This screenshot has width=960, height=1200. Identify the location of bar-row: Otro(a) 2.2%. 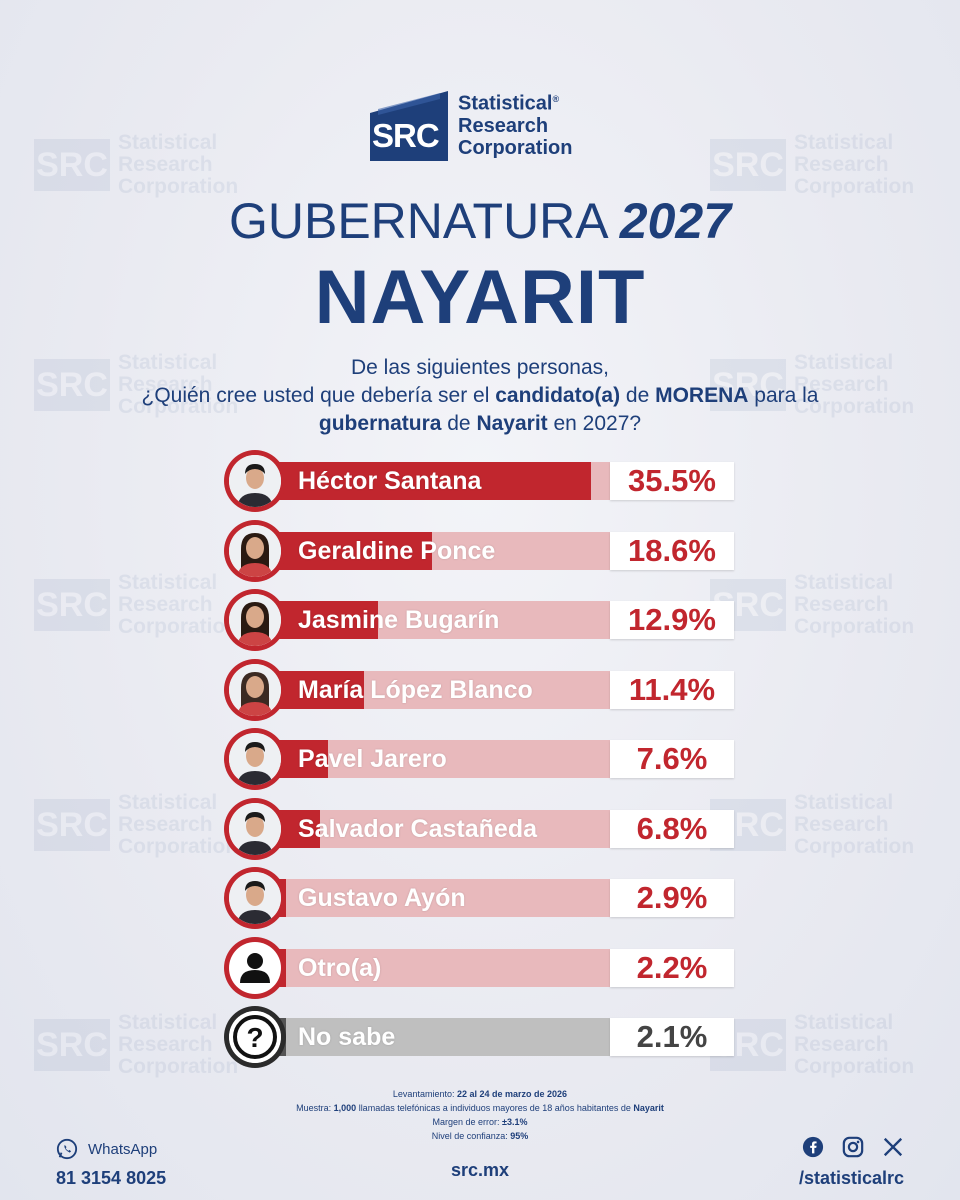
(482, 967).